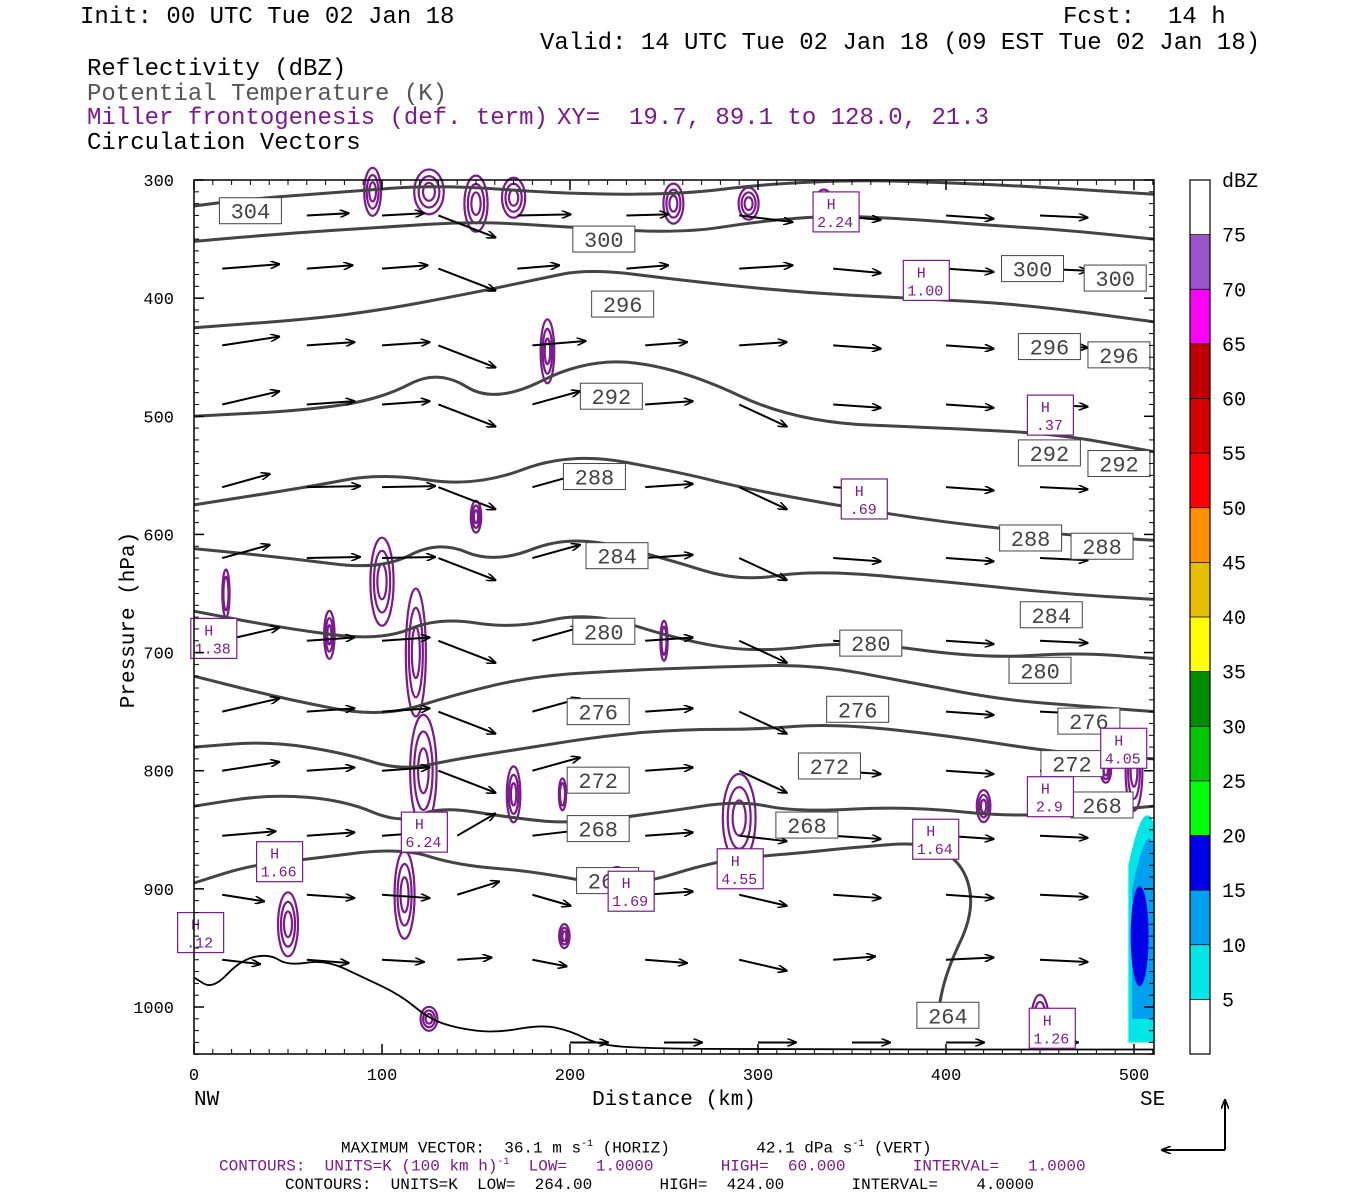  Describe the element at coordinates (948, 1015) in the screenshot. I see `contour-label-264: 264` at that location.